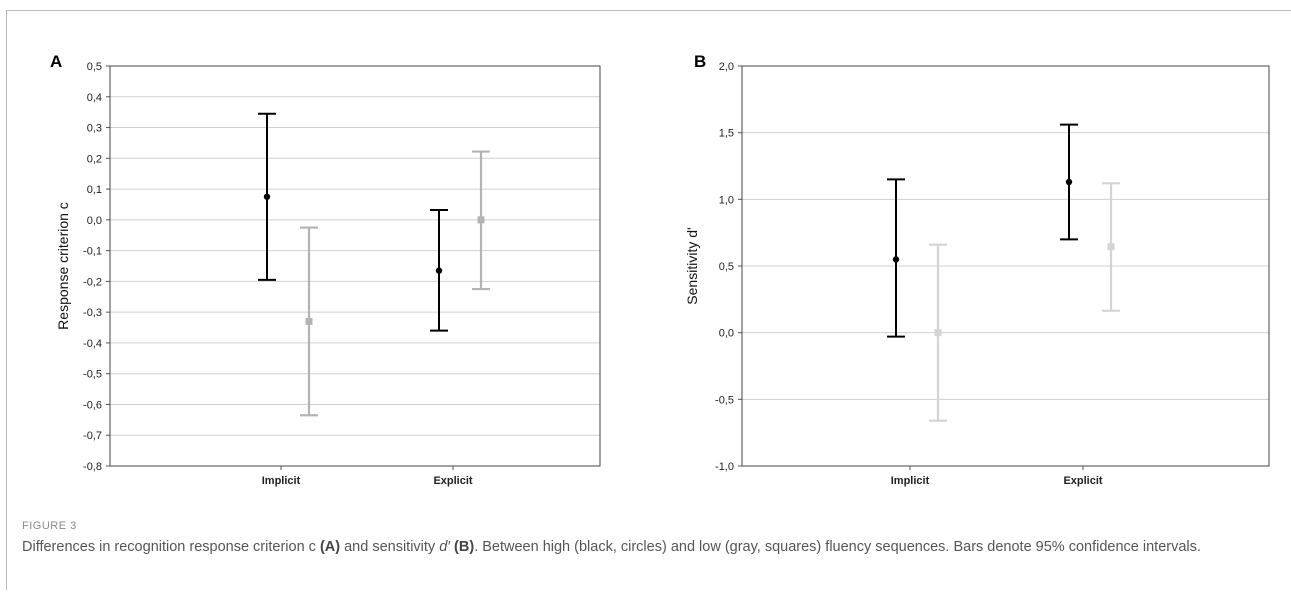 This screenshot has height=594, width=1291. I want to click on panel-b-letter: B, so click(700, 61).